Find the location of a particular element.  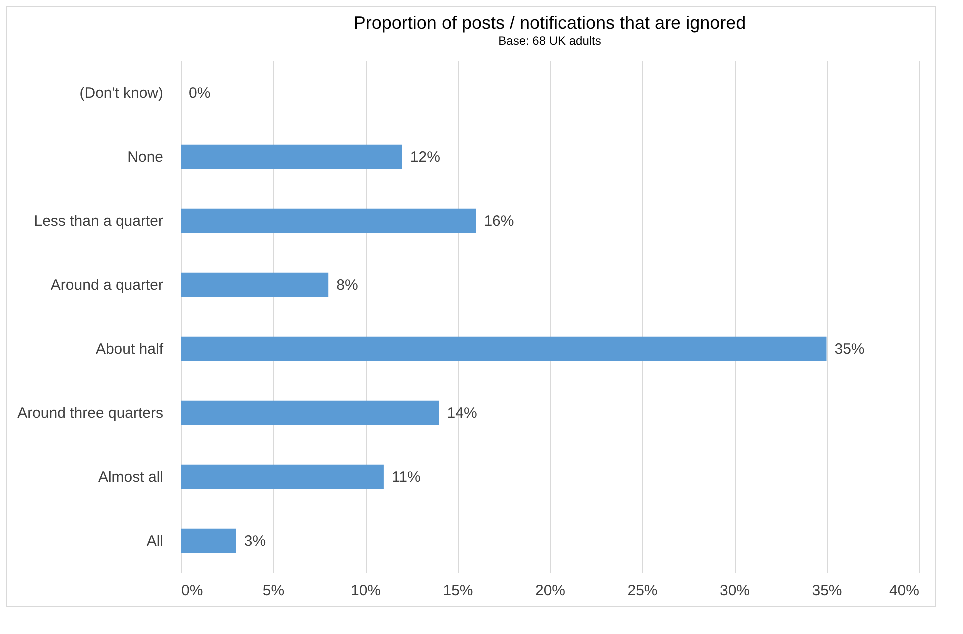

y-tick-label: (Don't know) is located at coordinates (122, 93).